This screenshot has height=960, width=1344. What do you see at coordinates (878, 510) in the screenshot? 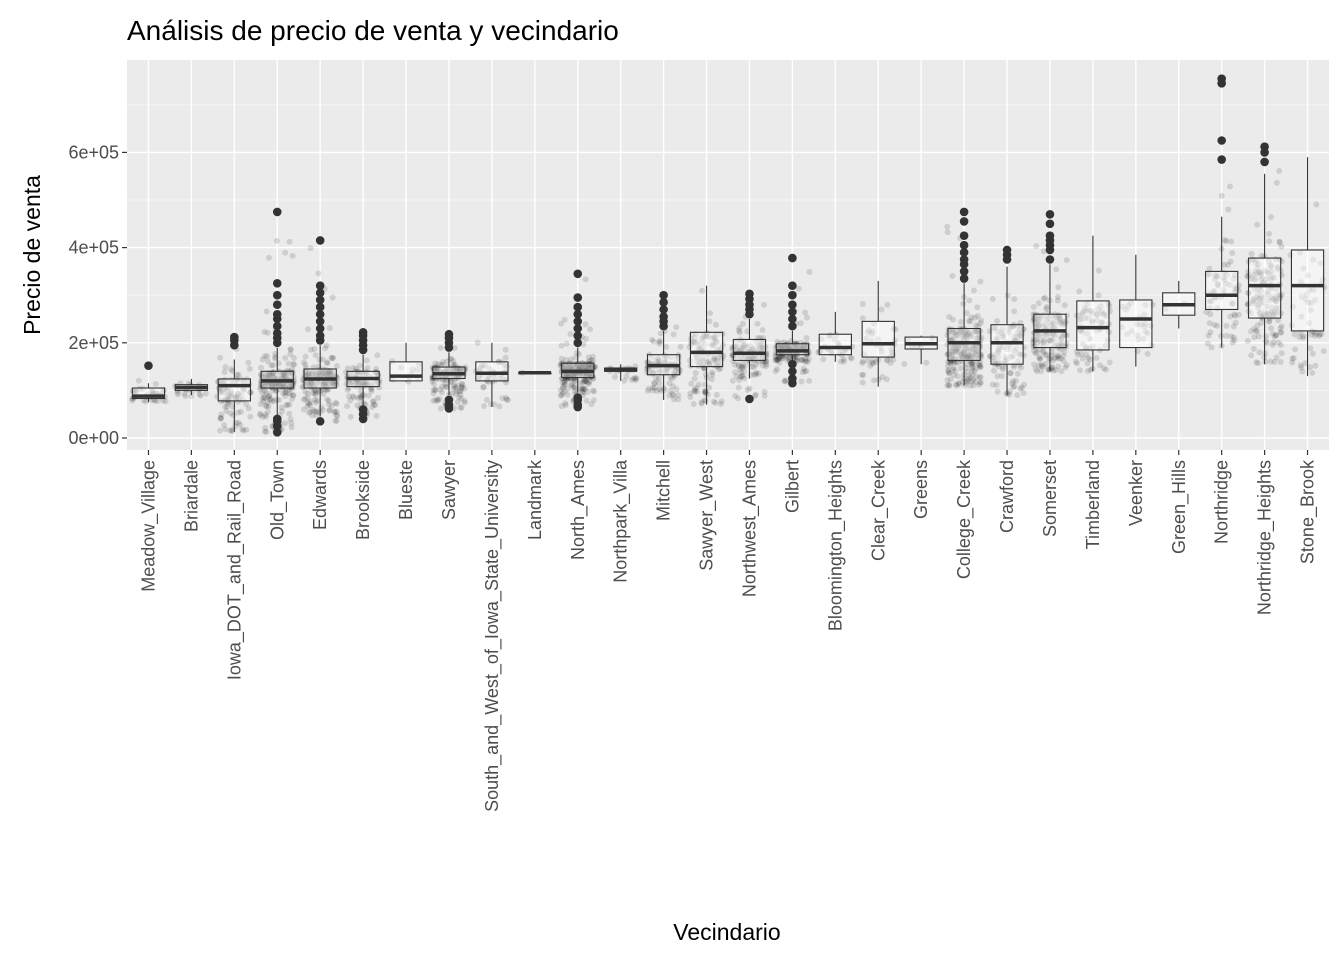
I see `x-tick-label: Clear_Creek` at bounding box center [878, 510].